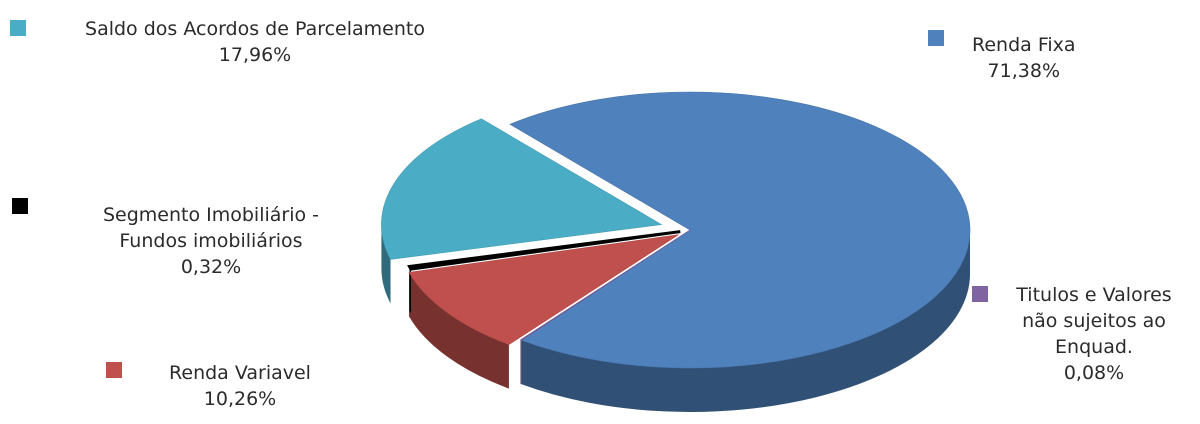  I want to click on legend-swatch-saldo, so click(18, 28).